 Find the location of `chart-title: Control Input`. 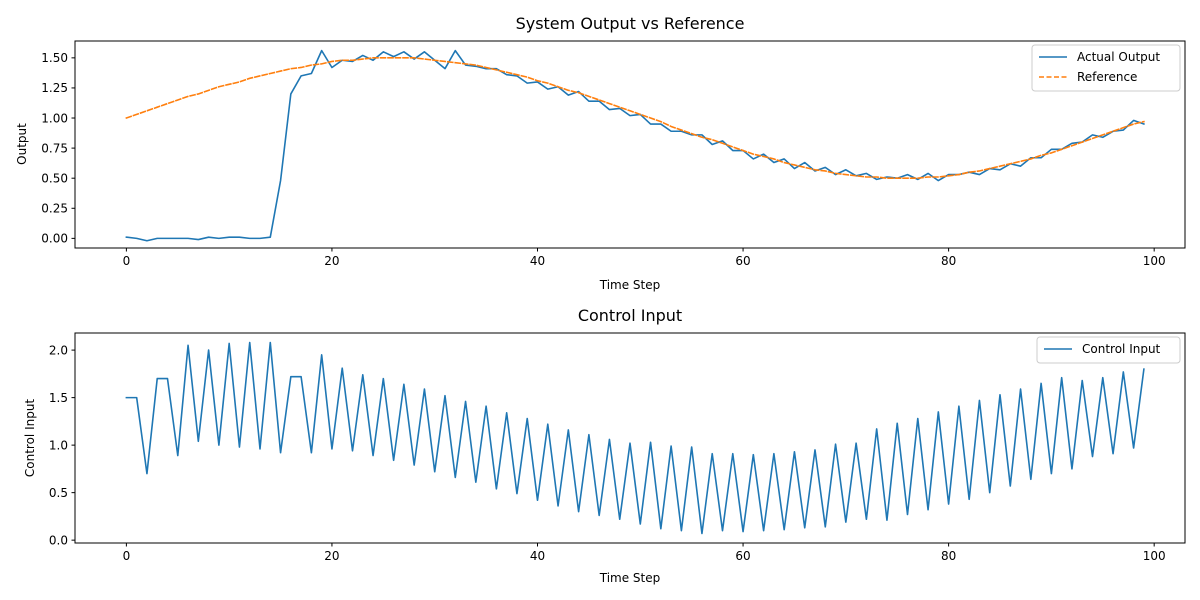

chart-title: Control Input is located at coordinates (630, 315).